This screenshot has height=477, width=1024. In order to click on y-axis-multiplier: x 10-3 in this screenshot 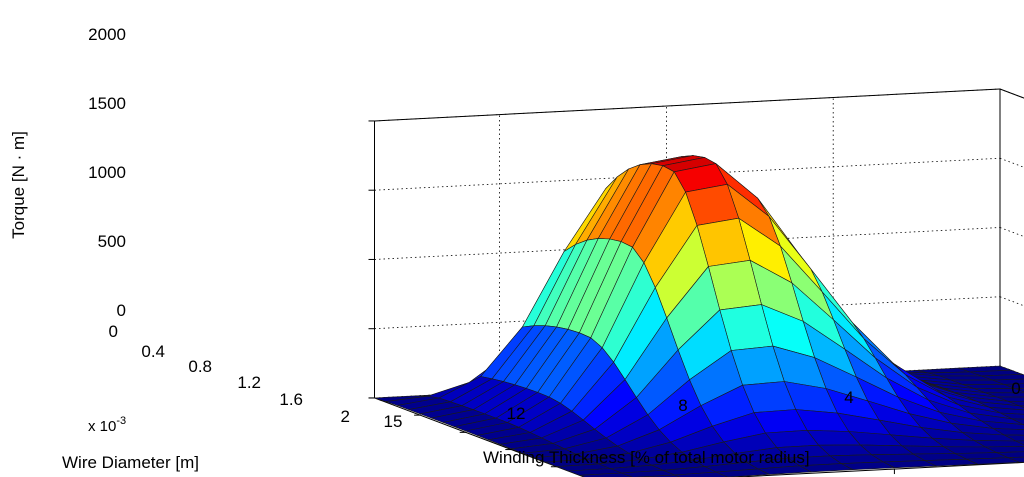, I will do `click(107, 425)`.